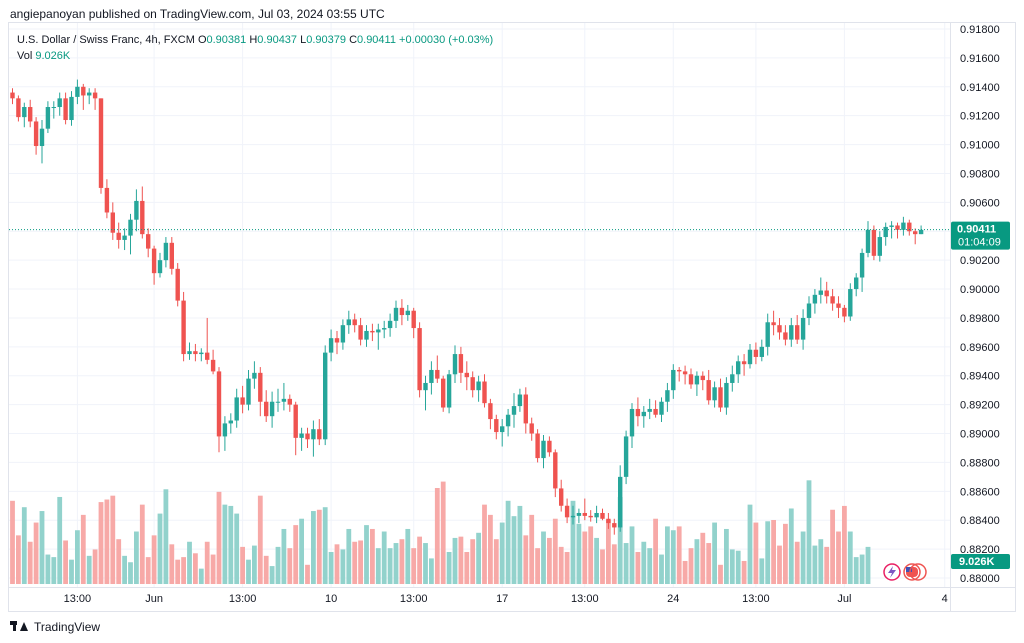  What do you see at coordinates (55, 627) in the screenshot?
I see `tradingview-footer: TradingView` at bounding box center [55, 627].